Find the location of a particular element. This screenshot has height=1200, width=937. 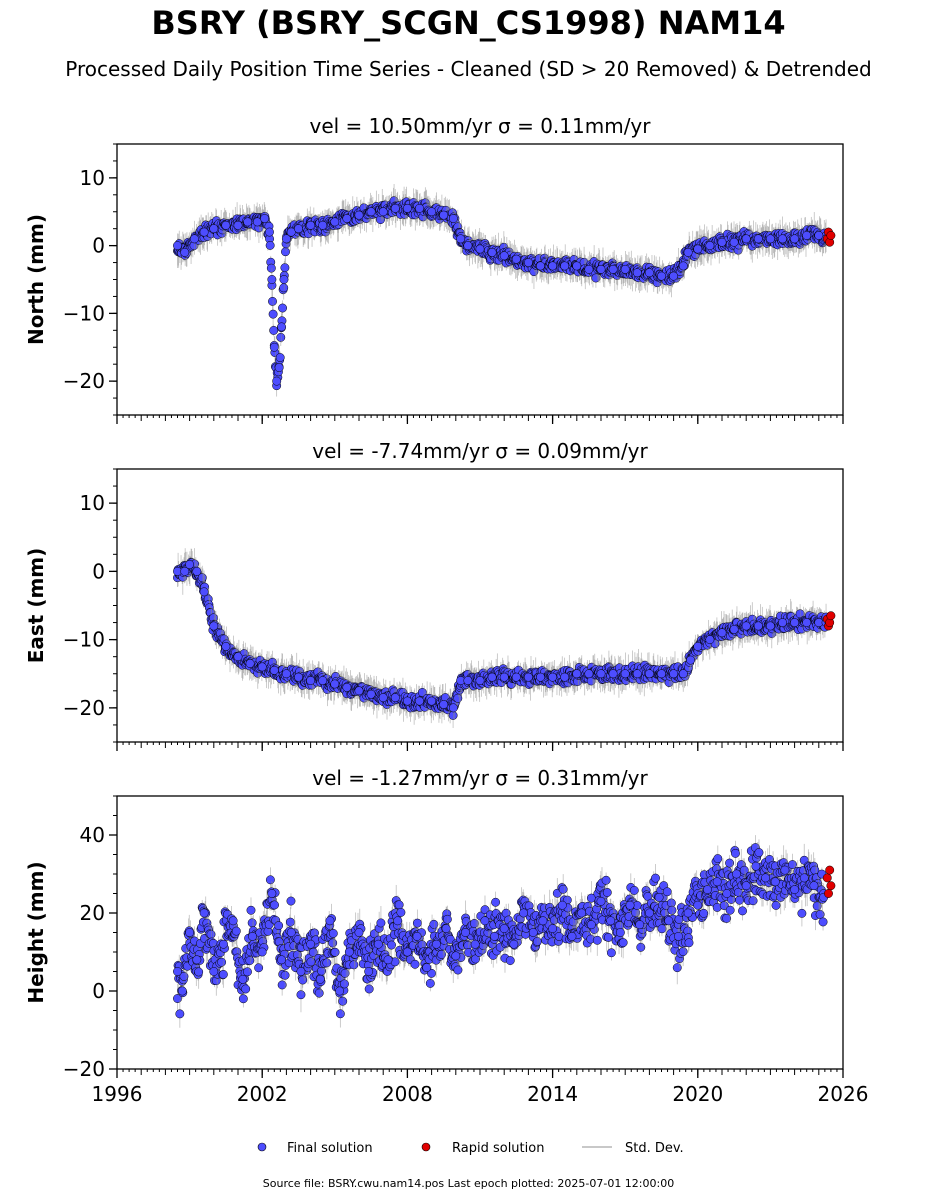

data-markers is located at coordinates (504, 294).